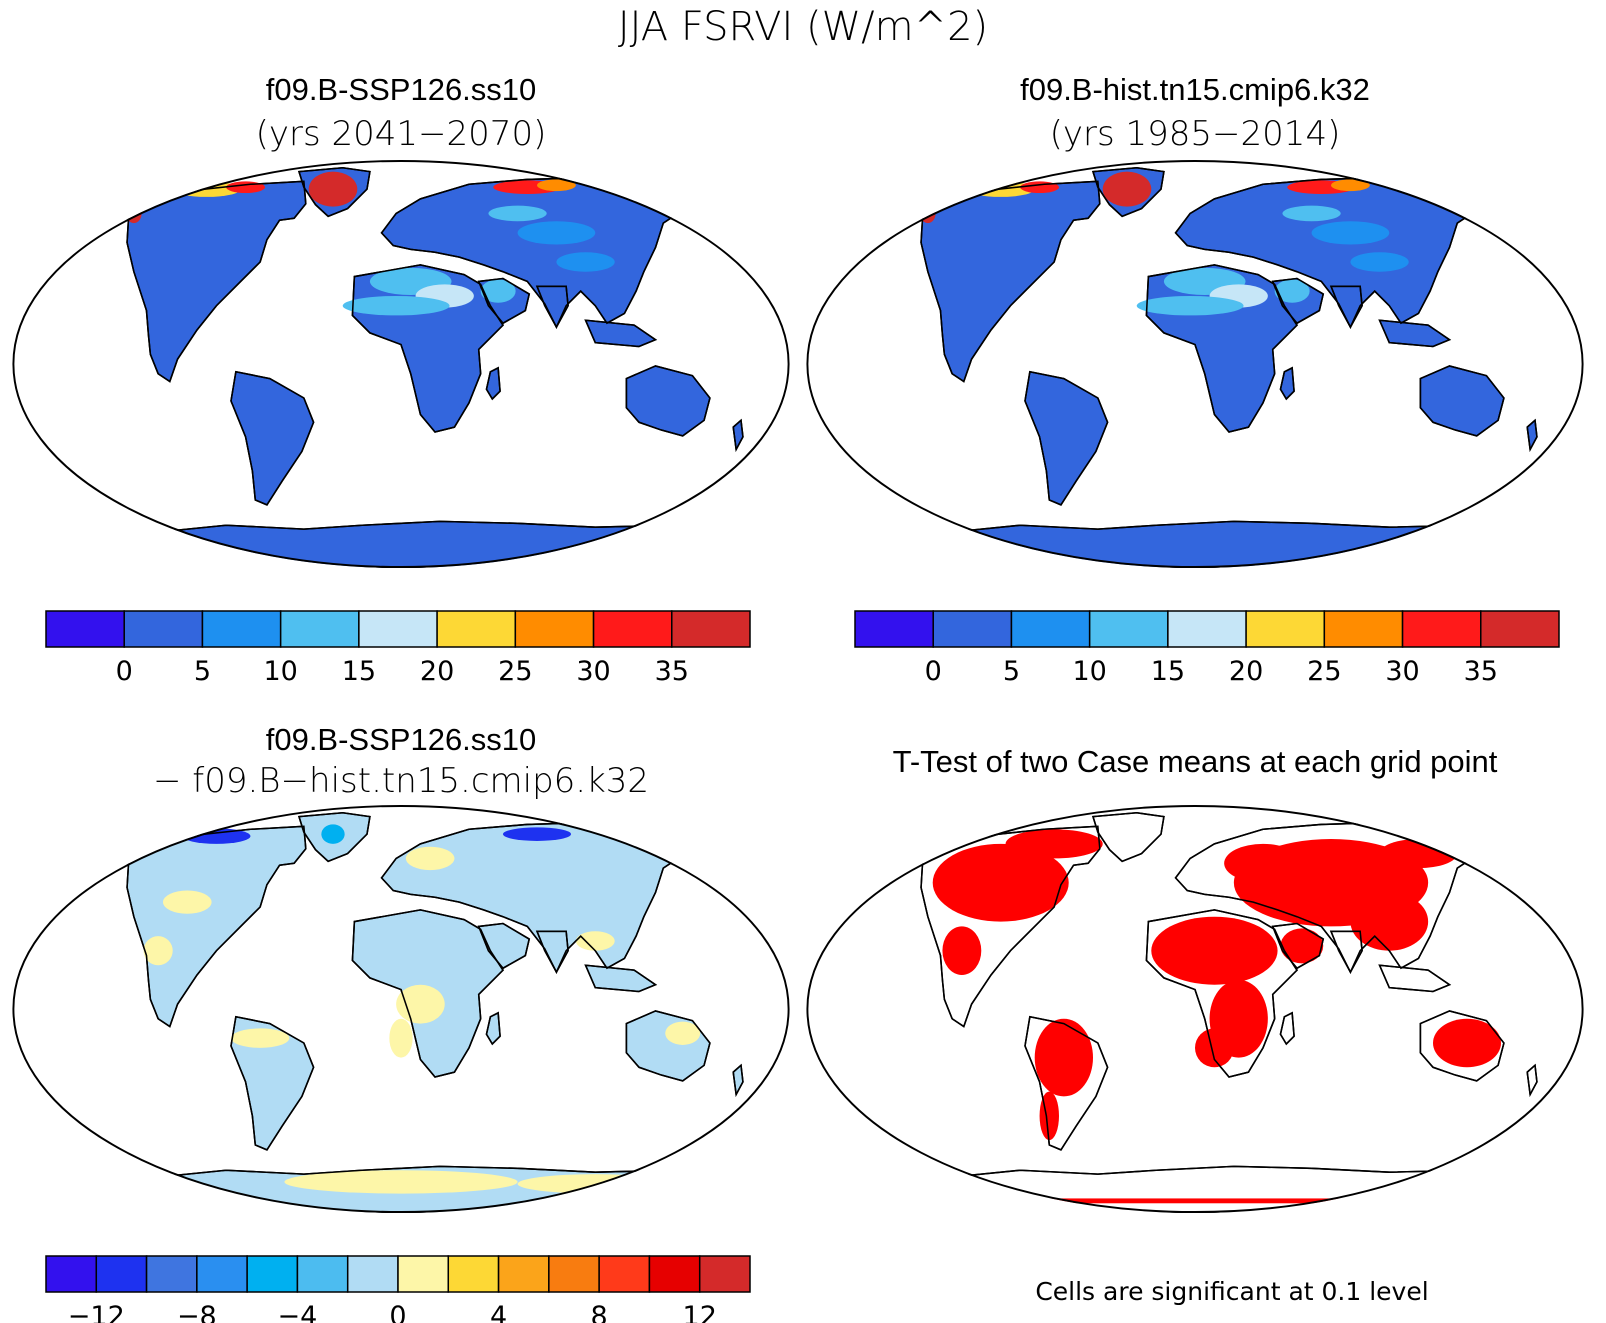 Image resolution: width=1606 pixels, height=1323 pixels. What do you see at coordinates (1231, 1291) in the screenshot?
I see `significance-note: Cells are significant at 0.1 level` at bounding box center [1231, 1291].